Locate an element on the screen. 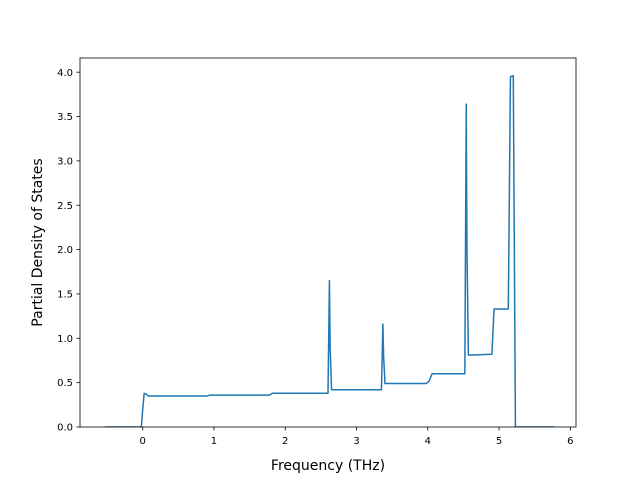 The width and height of the screenshot is (640, 480). y-tick-label: 3.5 is located at coordinates (65, 117).